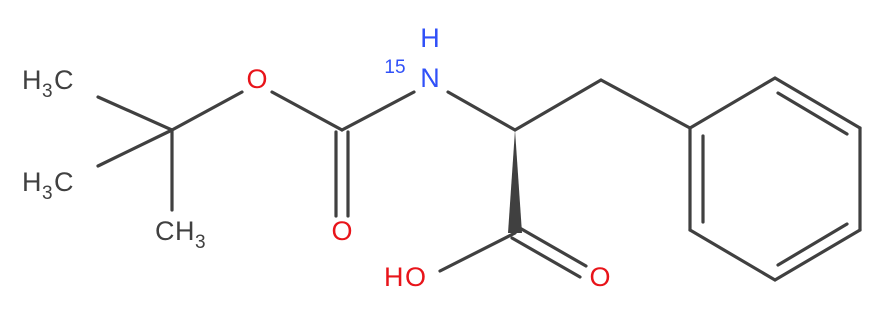 The image size is (887, 317). What do you see at coordinates (515, 181) in the screenshot?
I see `wedge-bond` at bounding box center [515, 181].